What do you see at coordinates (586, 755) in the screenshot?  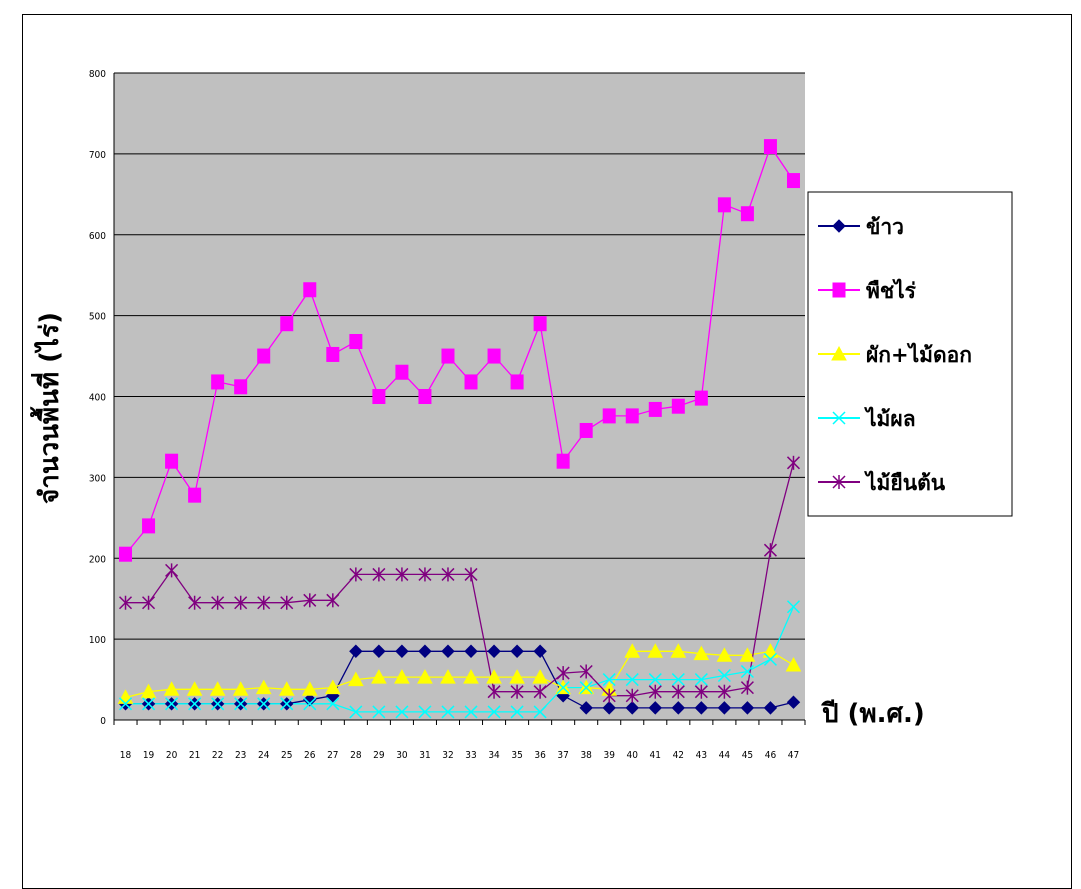 I see `x-tick-label: 38` at bounding box center [586, 755].